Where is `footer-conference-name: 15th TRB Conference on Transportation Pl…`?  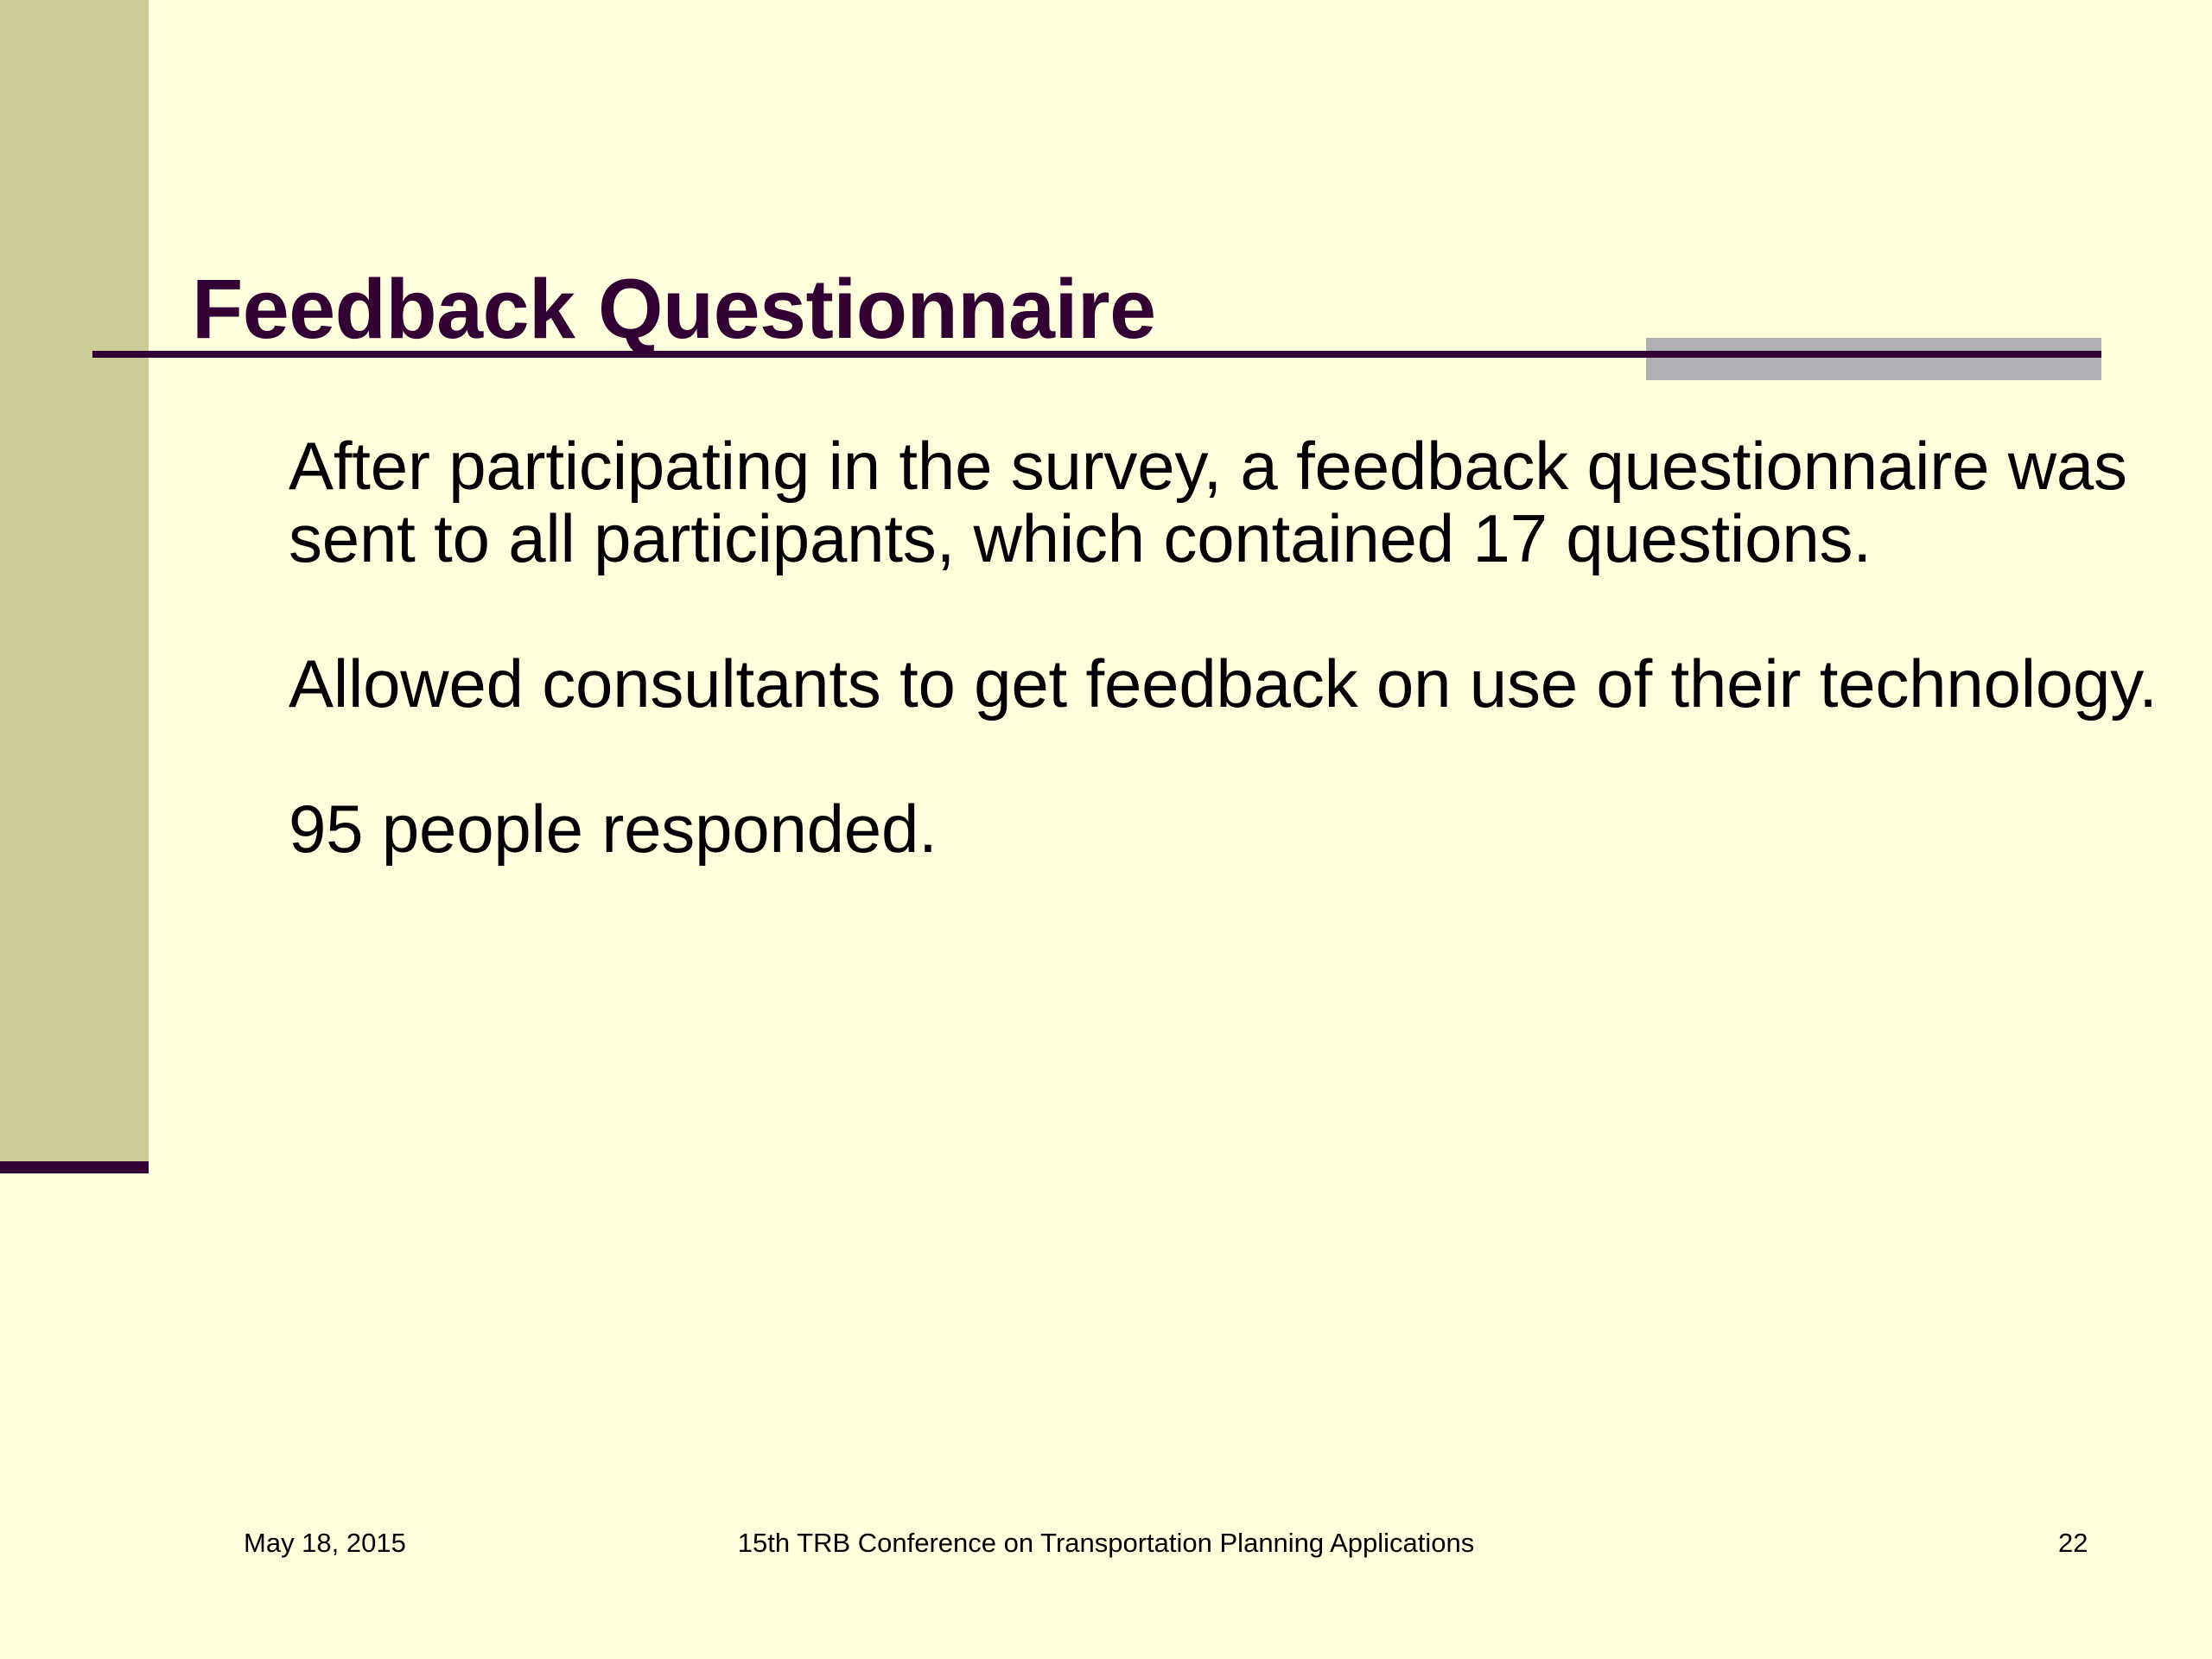
footer-conference-name: 15th TRB Conference on Transportation Pl… is located at coordinates (1106, 1543).